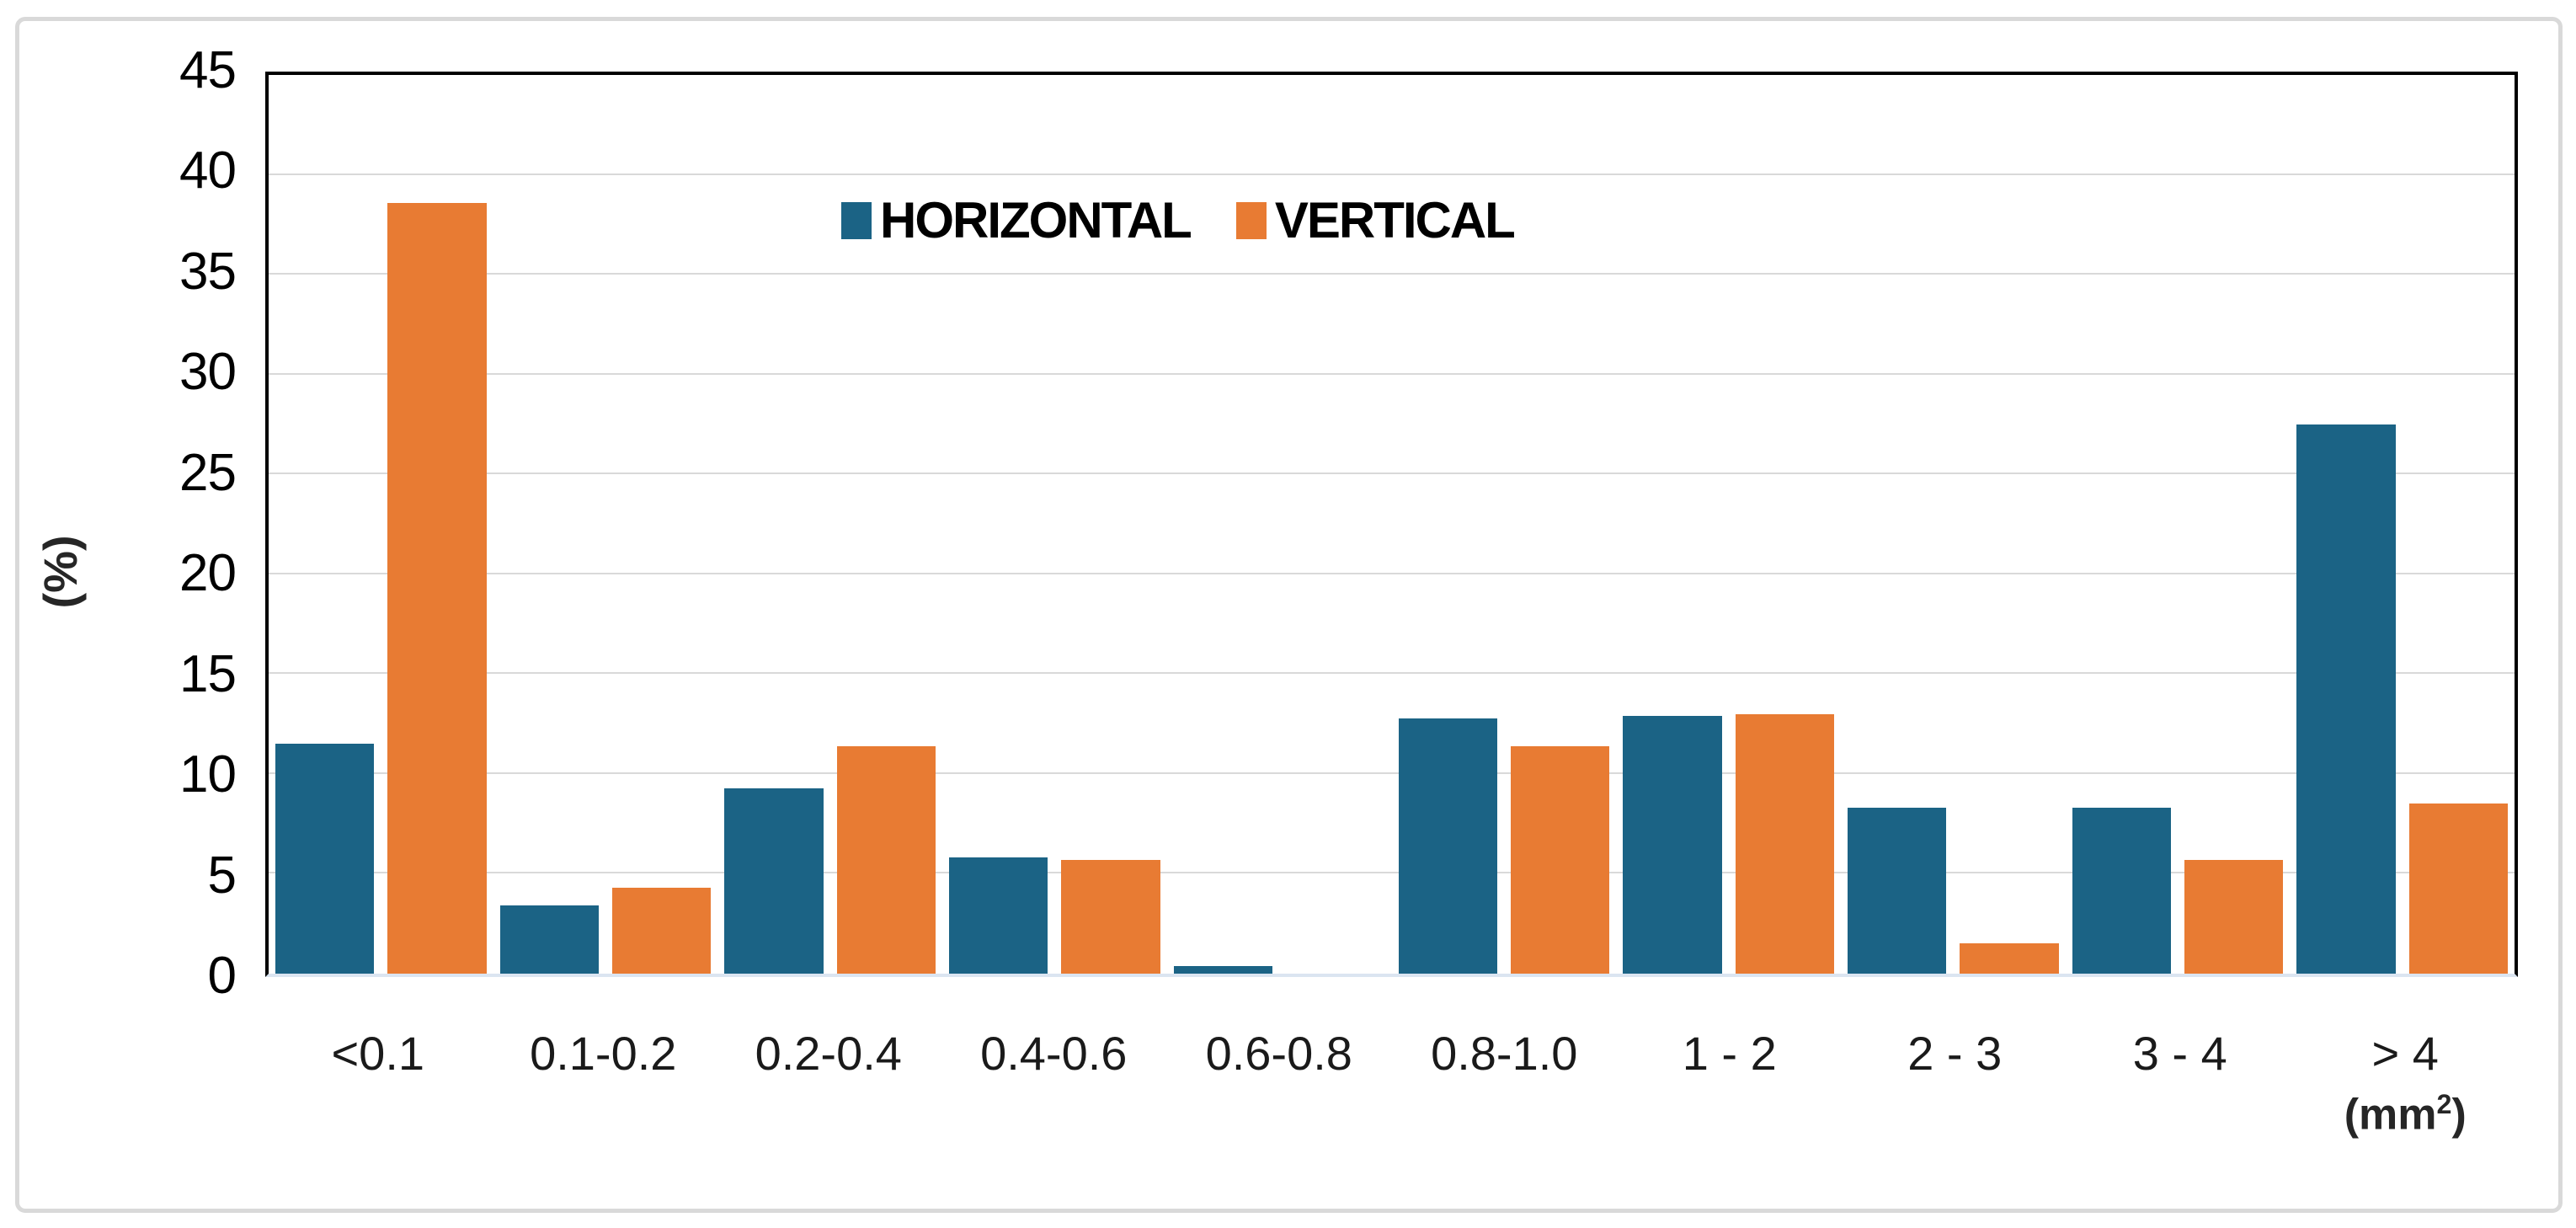 This screenshot has width=2576, height=1228. I want to click on y-tick-label: 25, so click(208, 473).